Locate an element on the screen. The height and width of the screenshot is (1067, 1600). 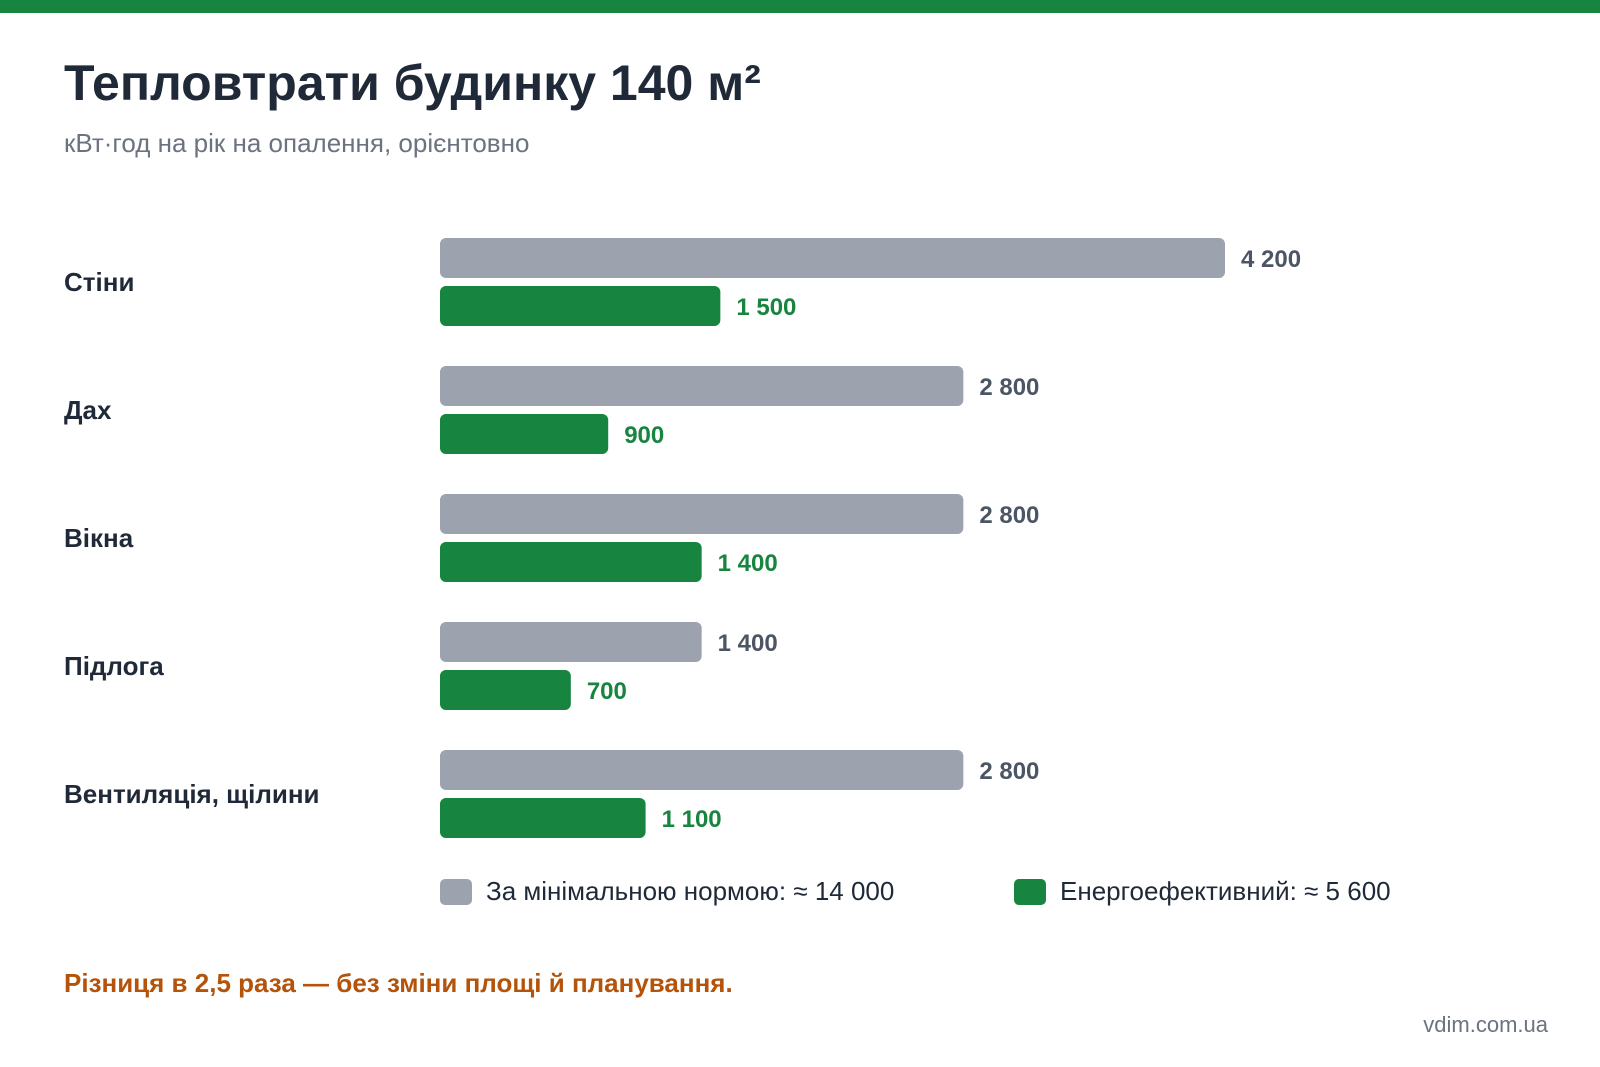
legend-item-efficient: Енергоефективний: ≈ 5 600 is located at coordinates (1202, 891).